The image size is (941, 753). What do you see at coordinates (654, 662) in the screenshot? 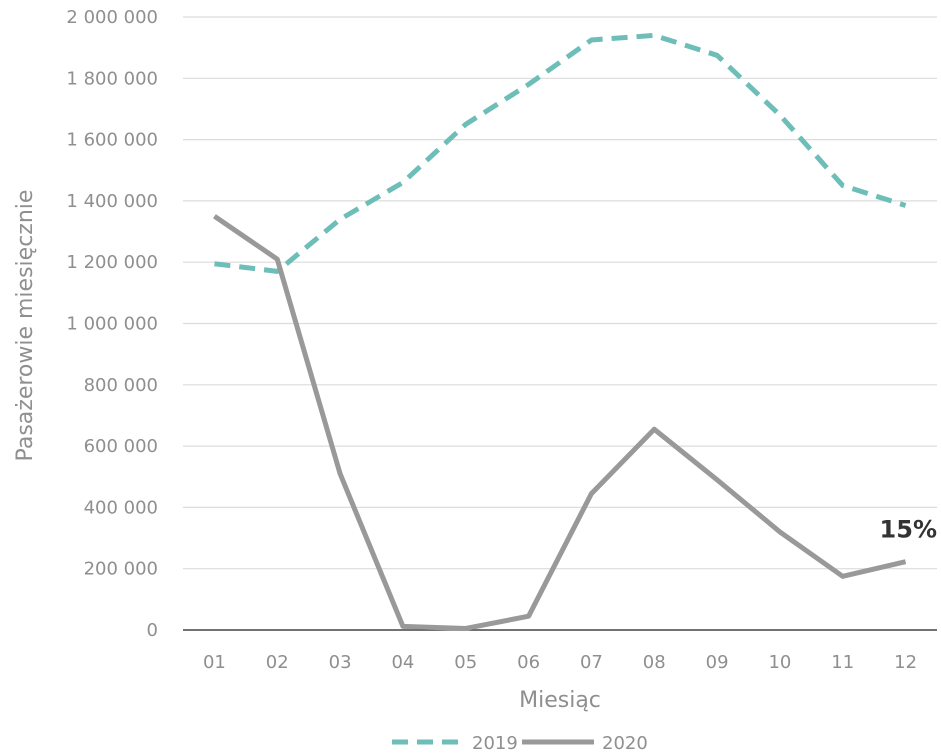
I see `x-tick-label: 08` at bounding box center [654, 662].